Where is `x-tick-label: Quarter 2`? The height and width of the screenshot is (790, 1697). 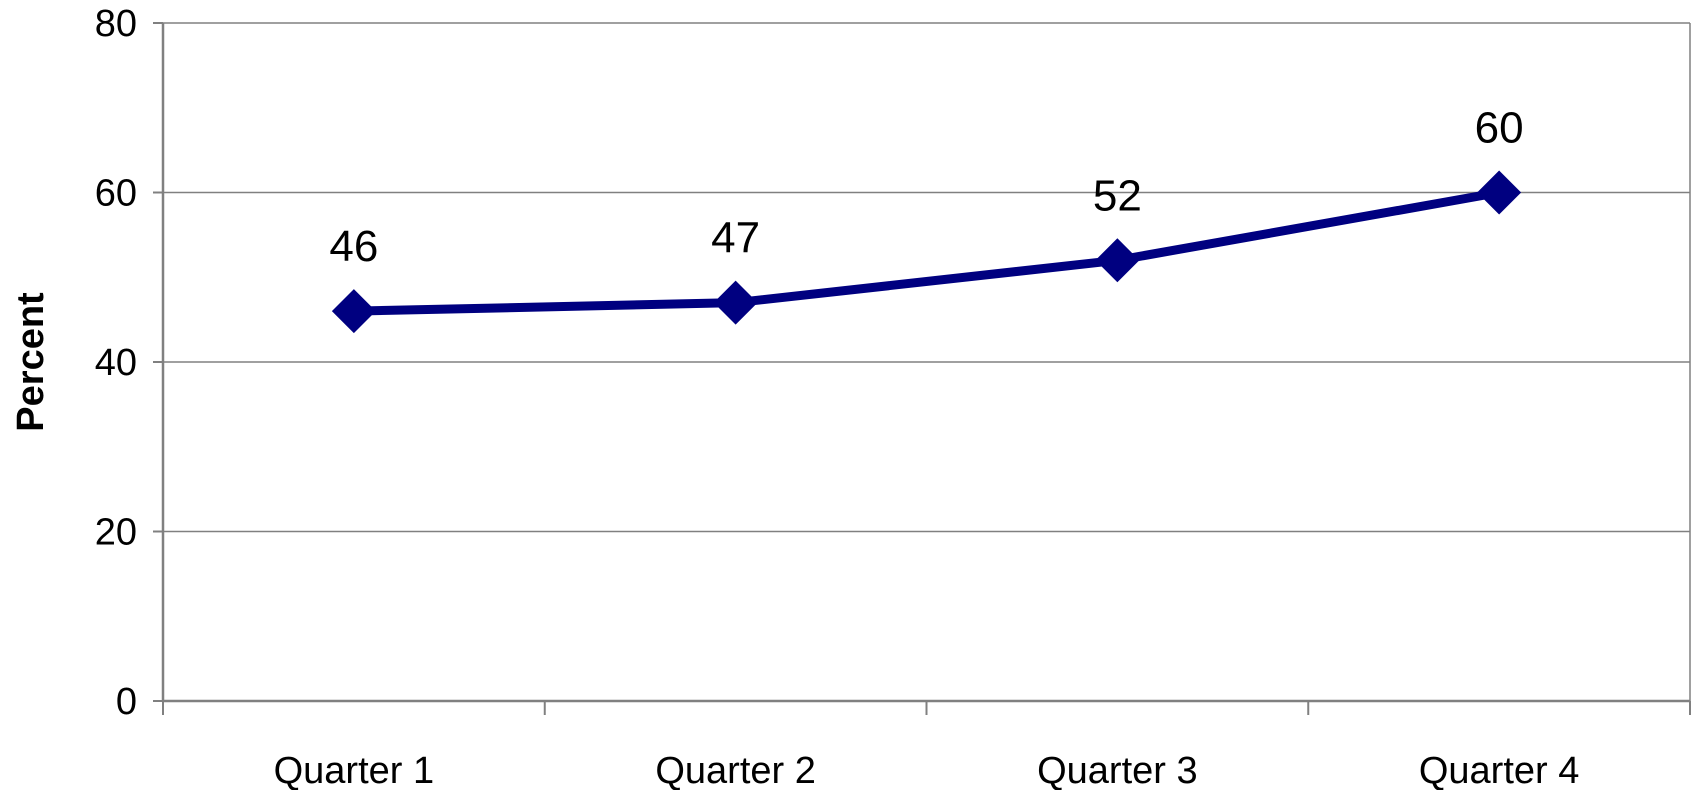 x-tick-label: Quarter 2 is located at coordinates (735, 770).